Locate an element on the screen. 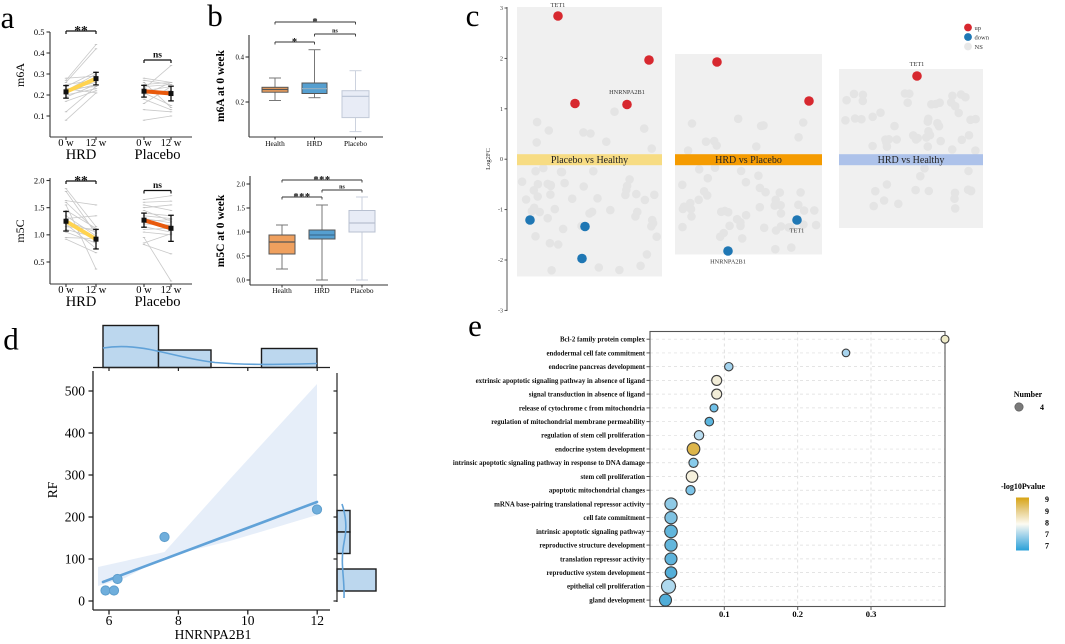  svg-text: stem cell proliferation is located at coordinates (612, 477).